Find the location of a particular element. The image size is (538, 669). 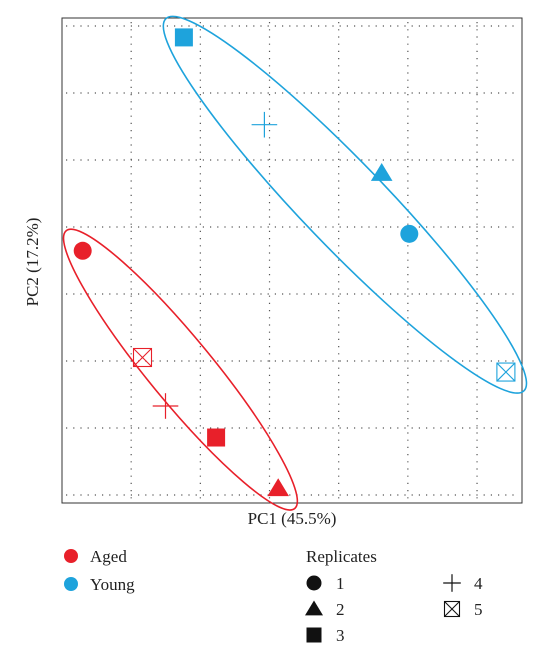

group-legend: Aged Young is located at coordinates (99, 570).